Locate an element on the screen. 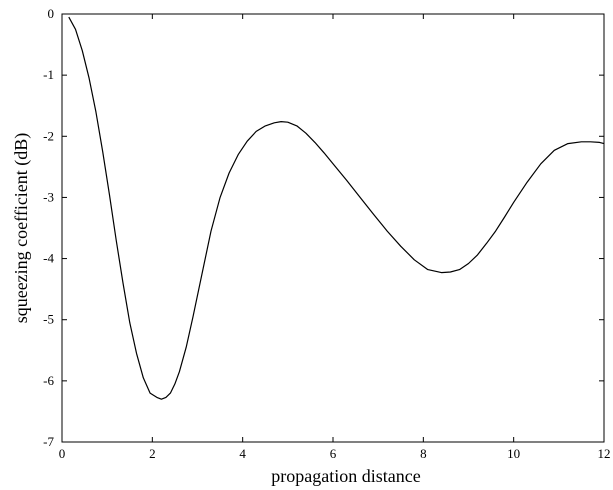 The height and width of the screenshot is (490, 613). y-tick-label: 0 is located at coordinates (51, 13).